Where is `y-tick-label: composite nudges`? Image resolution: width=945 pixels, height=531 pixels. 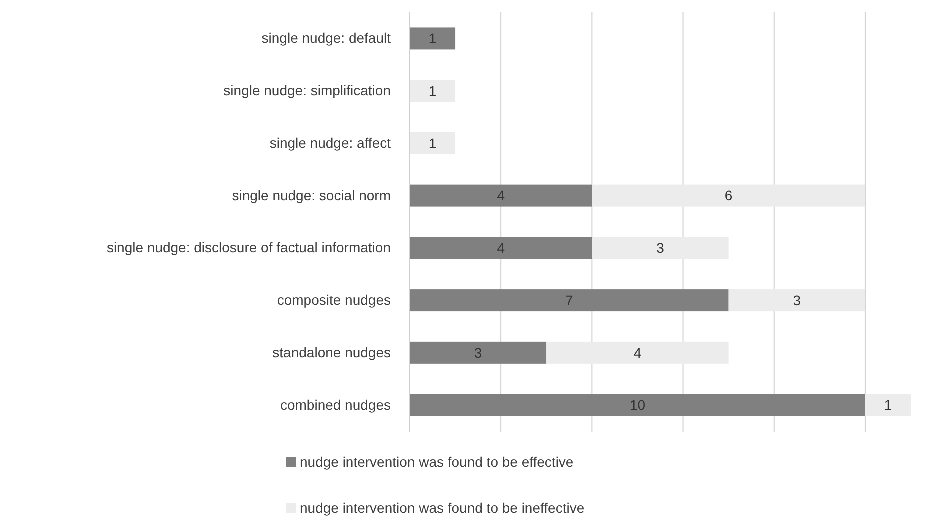
y-tick-label: composite nudges is located at coordinates (334, 300).